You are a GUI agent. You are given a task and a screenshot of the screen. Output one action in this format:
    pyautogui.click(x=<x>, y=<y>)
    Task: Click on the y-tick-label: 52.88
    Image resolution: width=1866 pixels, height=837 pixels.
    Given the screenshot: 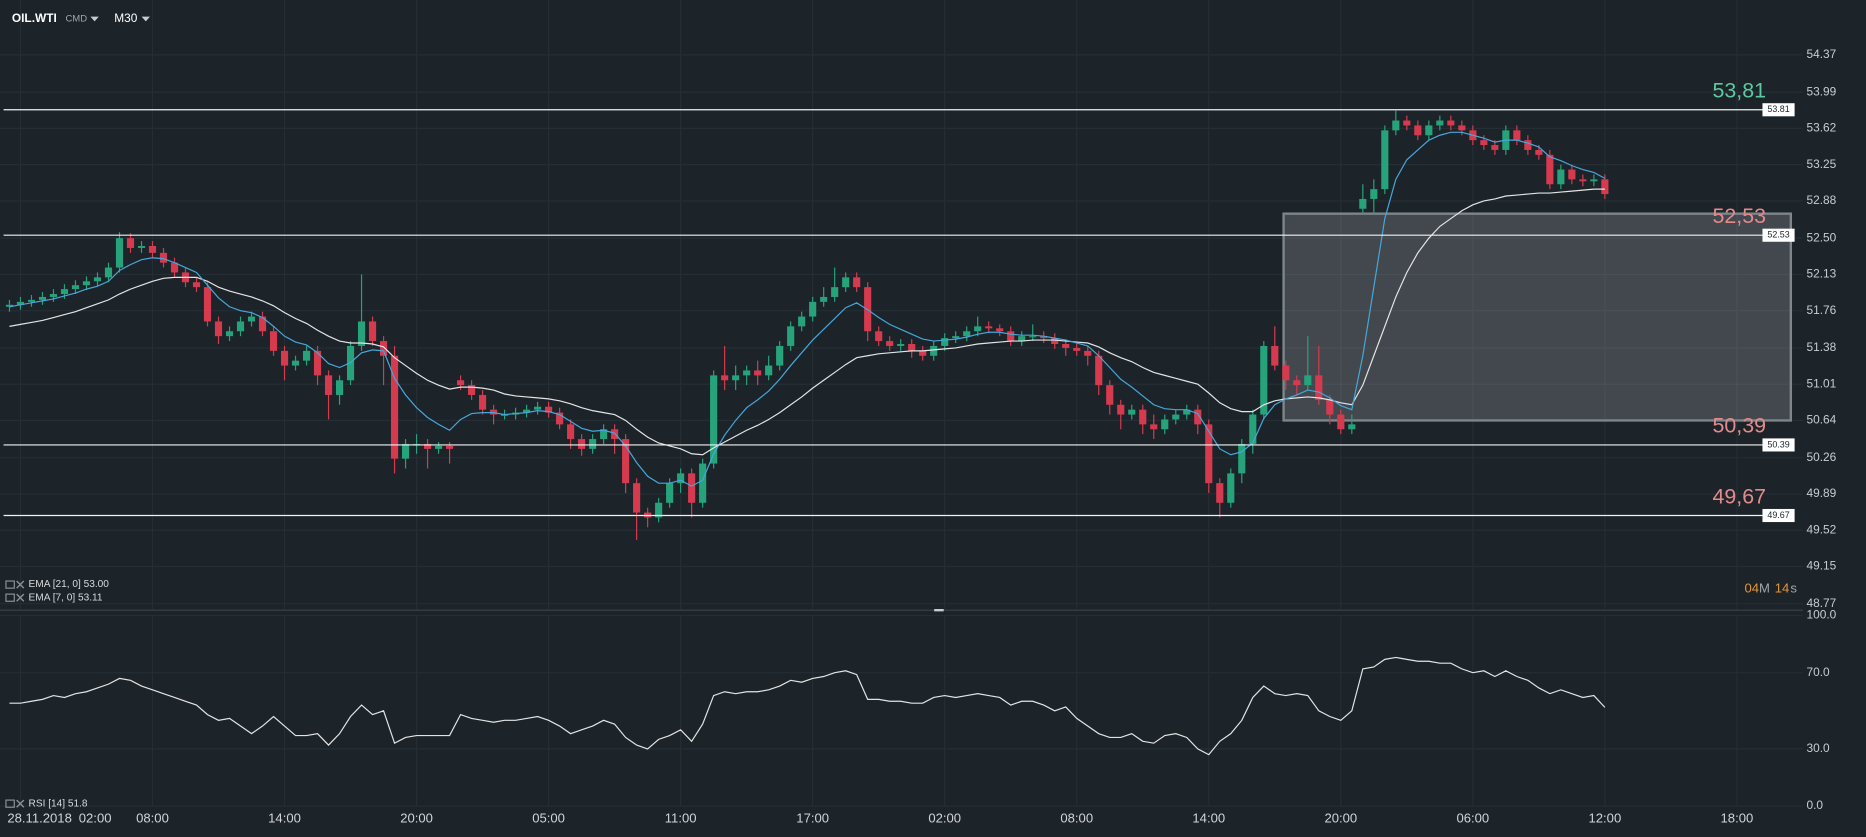 What is the action you would take?
    pyautogui.click(x=1821, y=200)
    